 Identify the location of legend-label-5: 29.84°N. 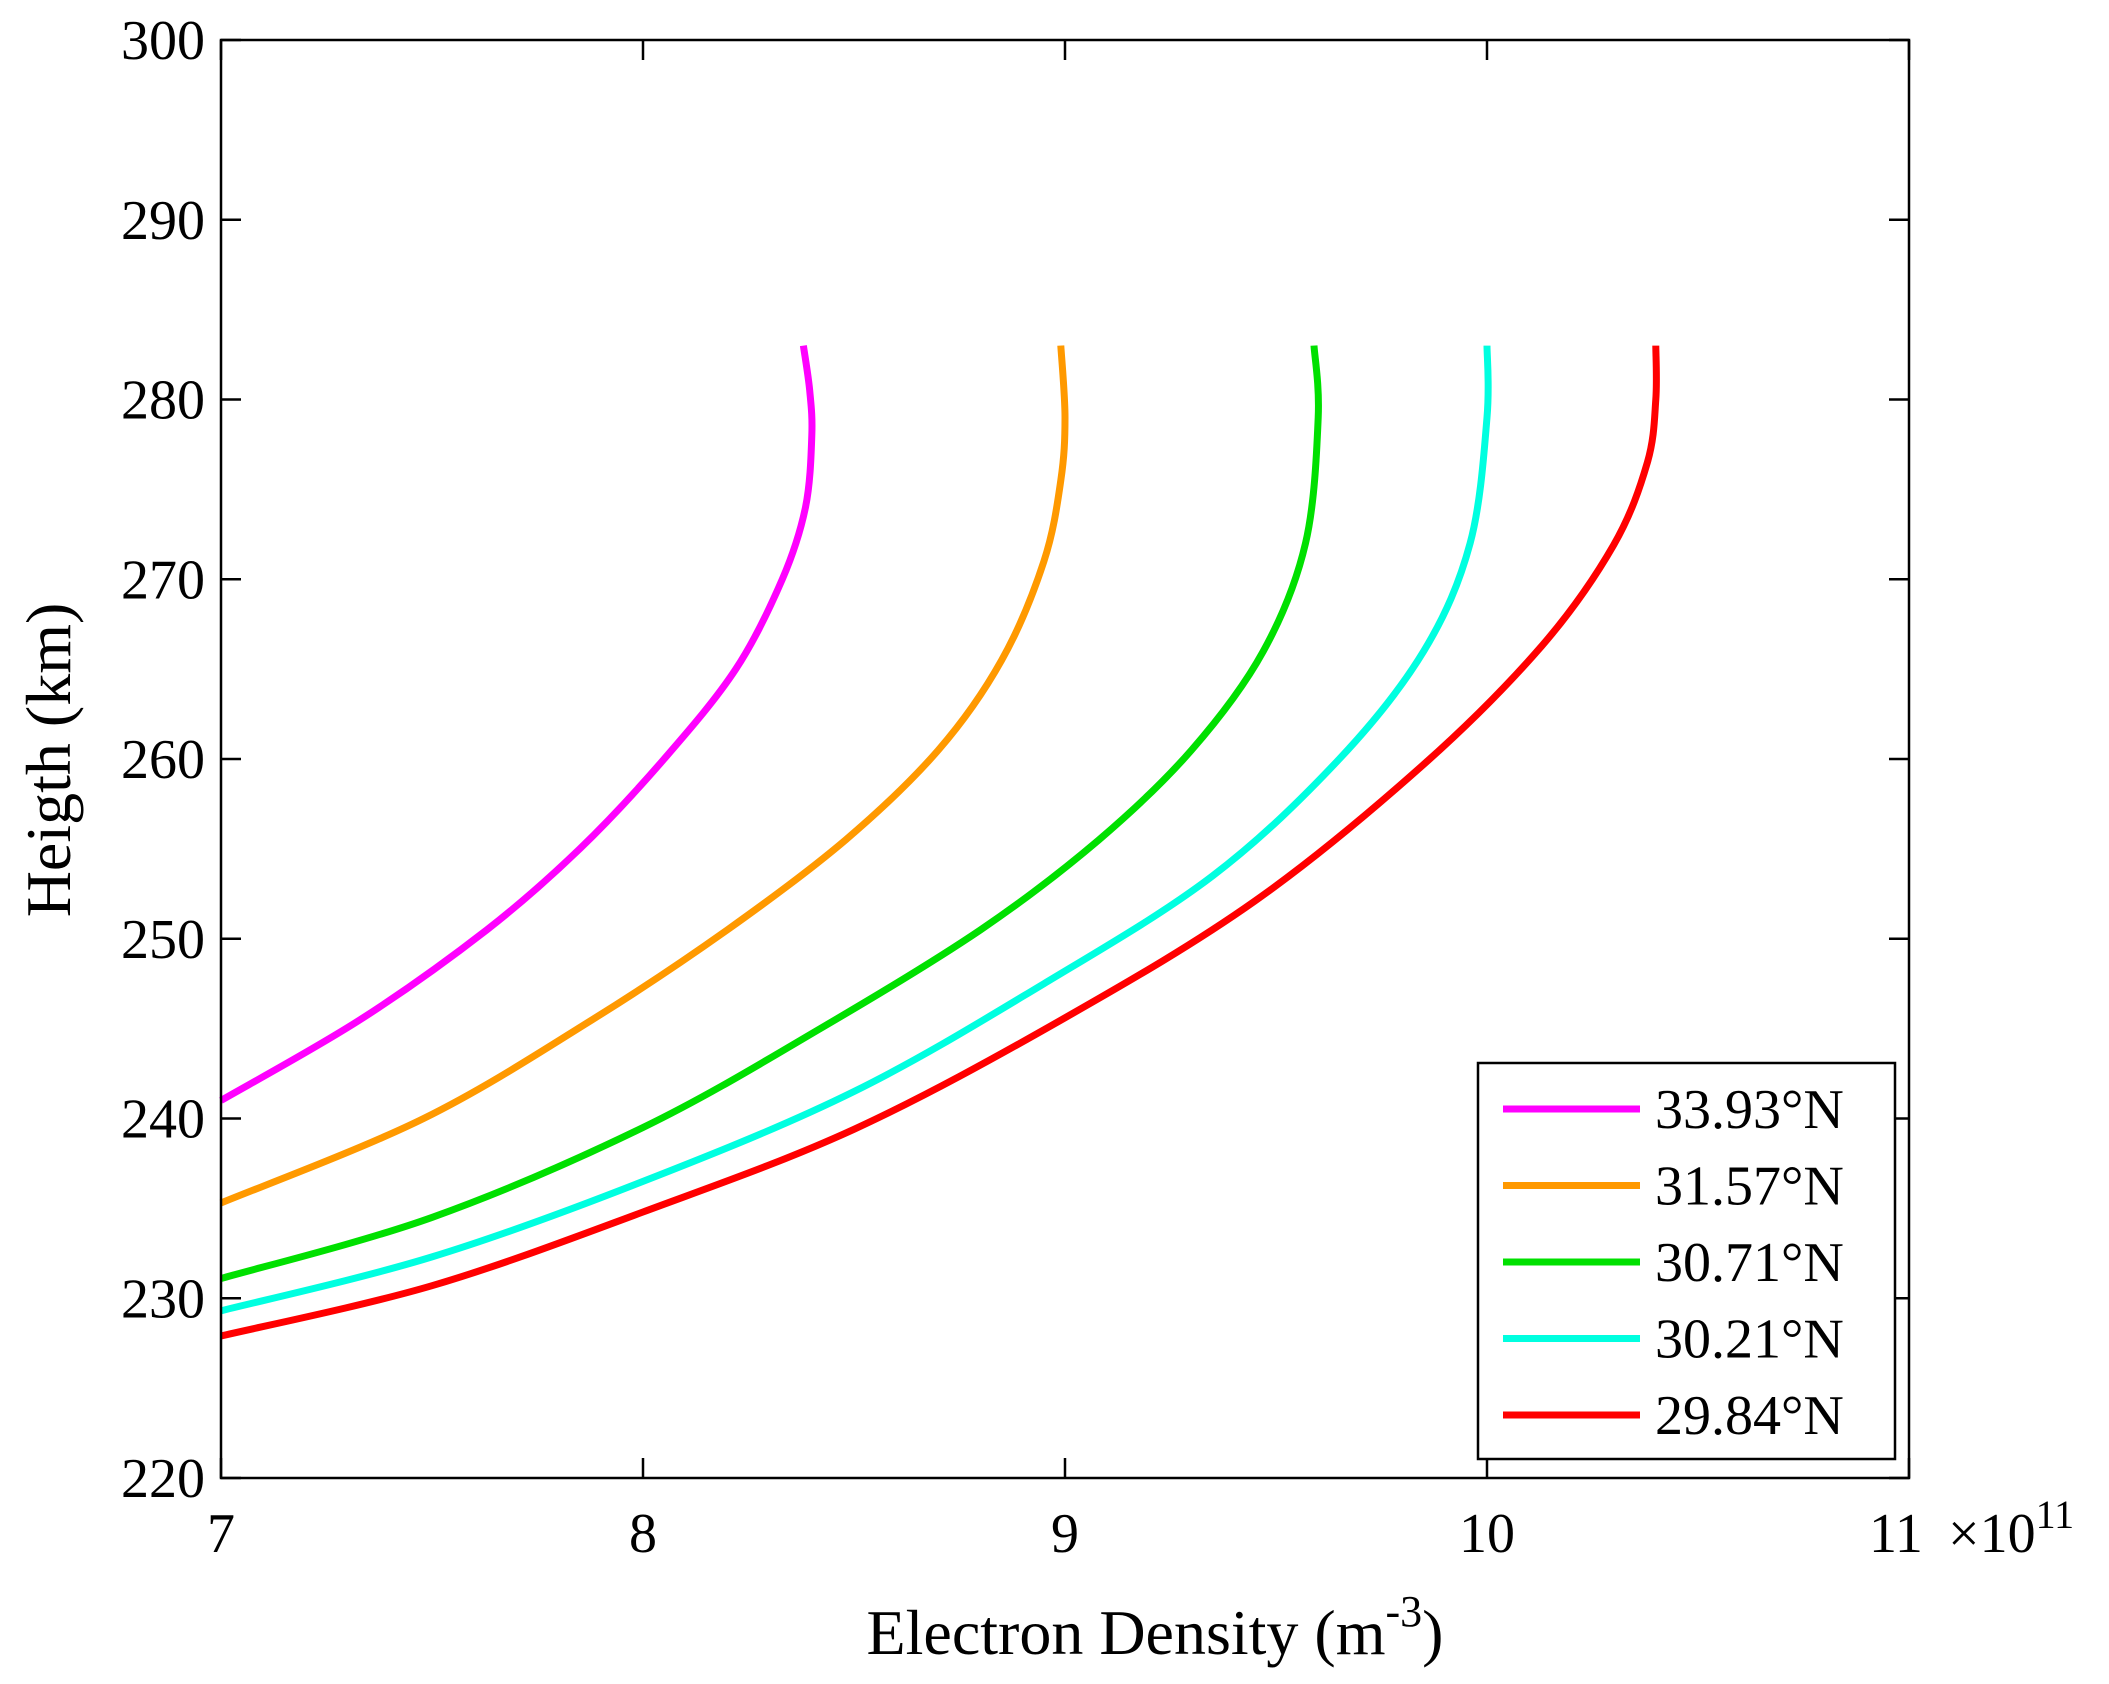
(1749, 1416).